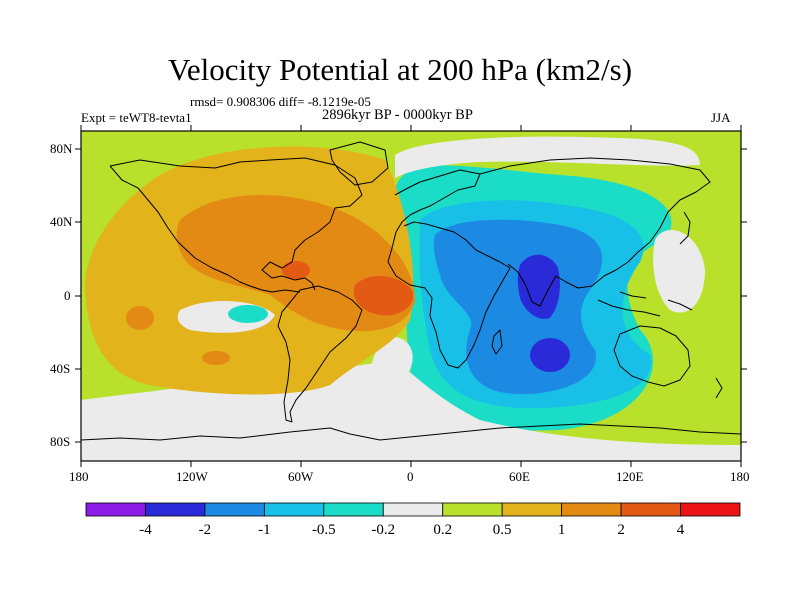 This screenshot has width=800, height=600. I want to click on experiment-label: Expt = teWT8-tevta1, so click(136, 117).